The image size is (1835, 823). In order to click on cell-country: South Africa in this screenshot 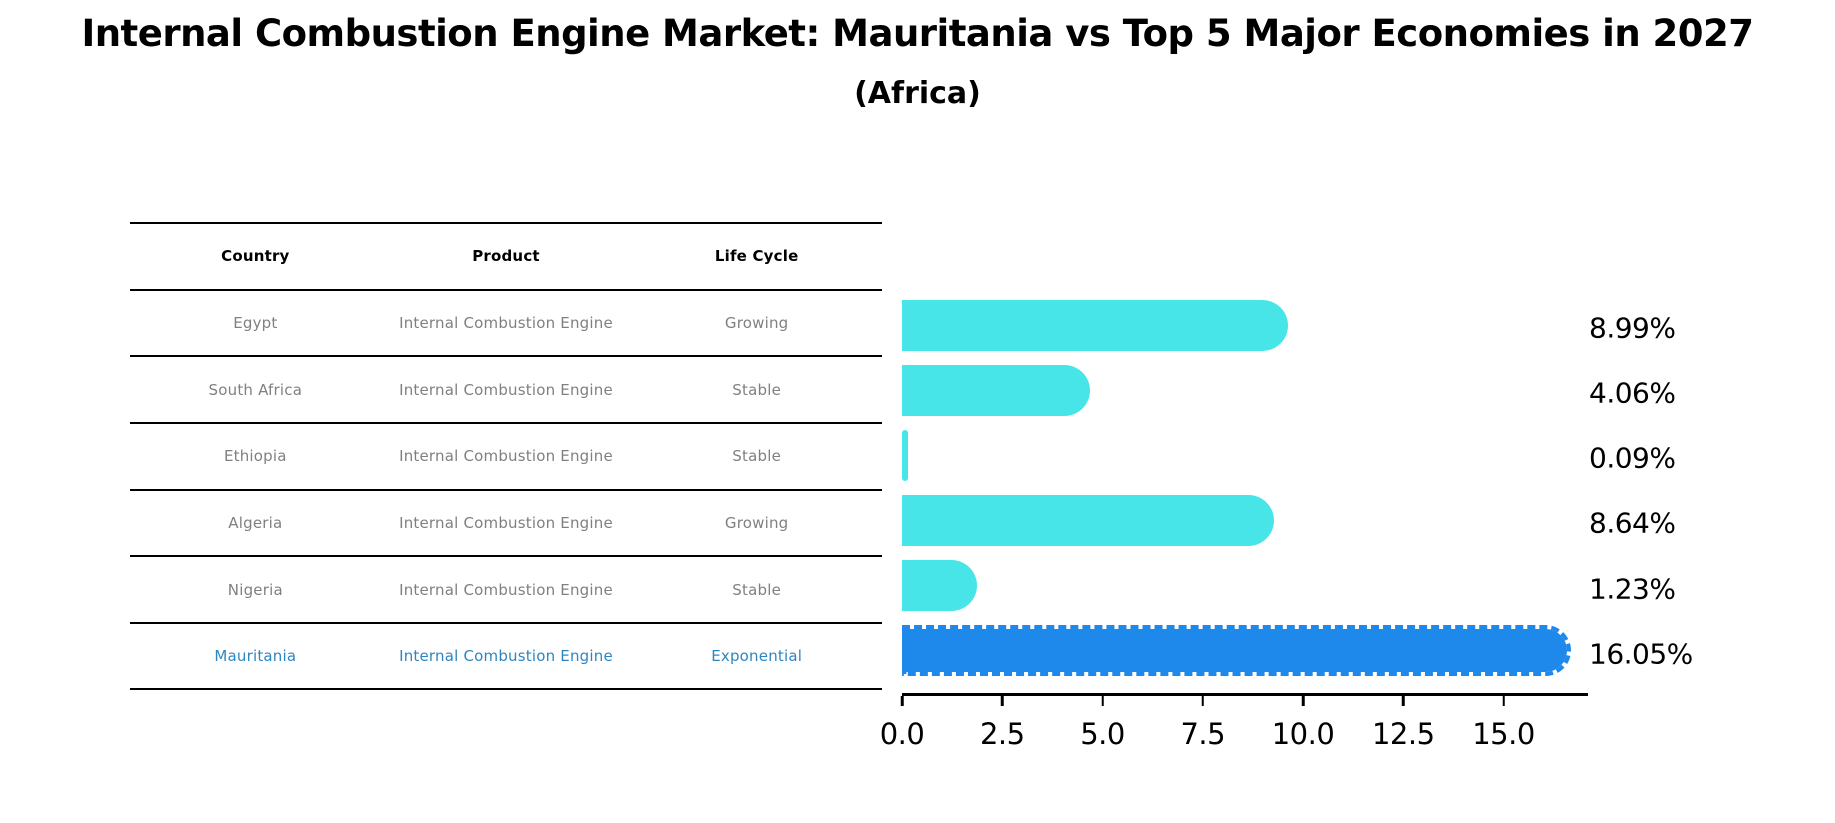, I will do `click(255, 389)`.